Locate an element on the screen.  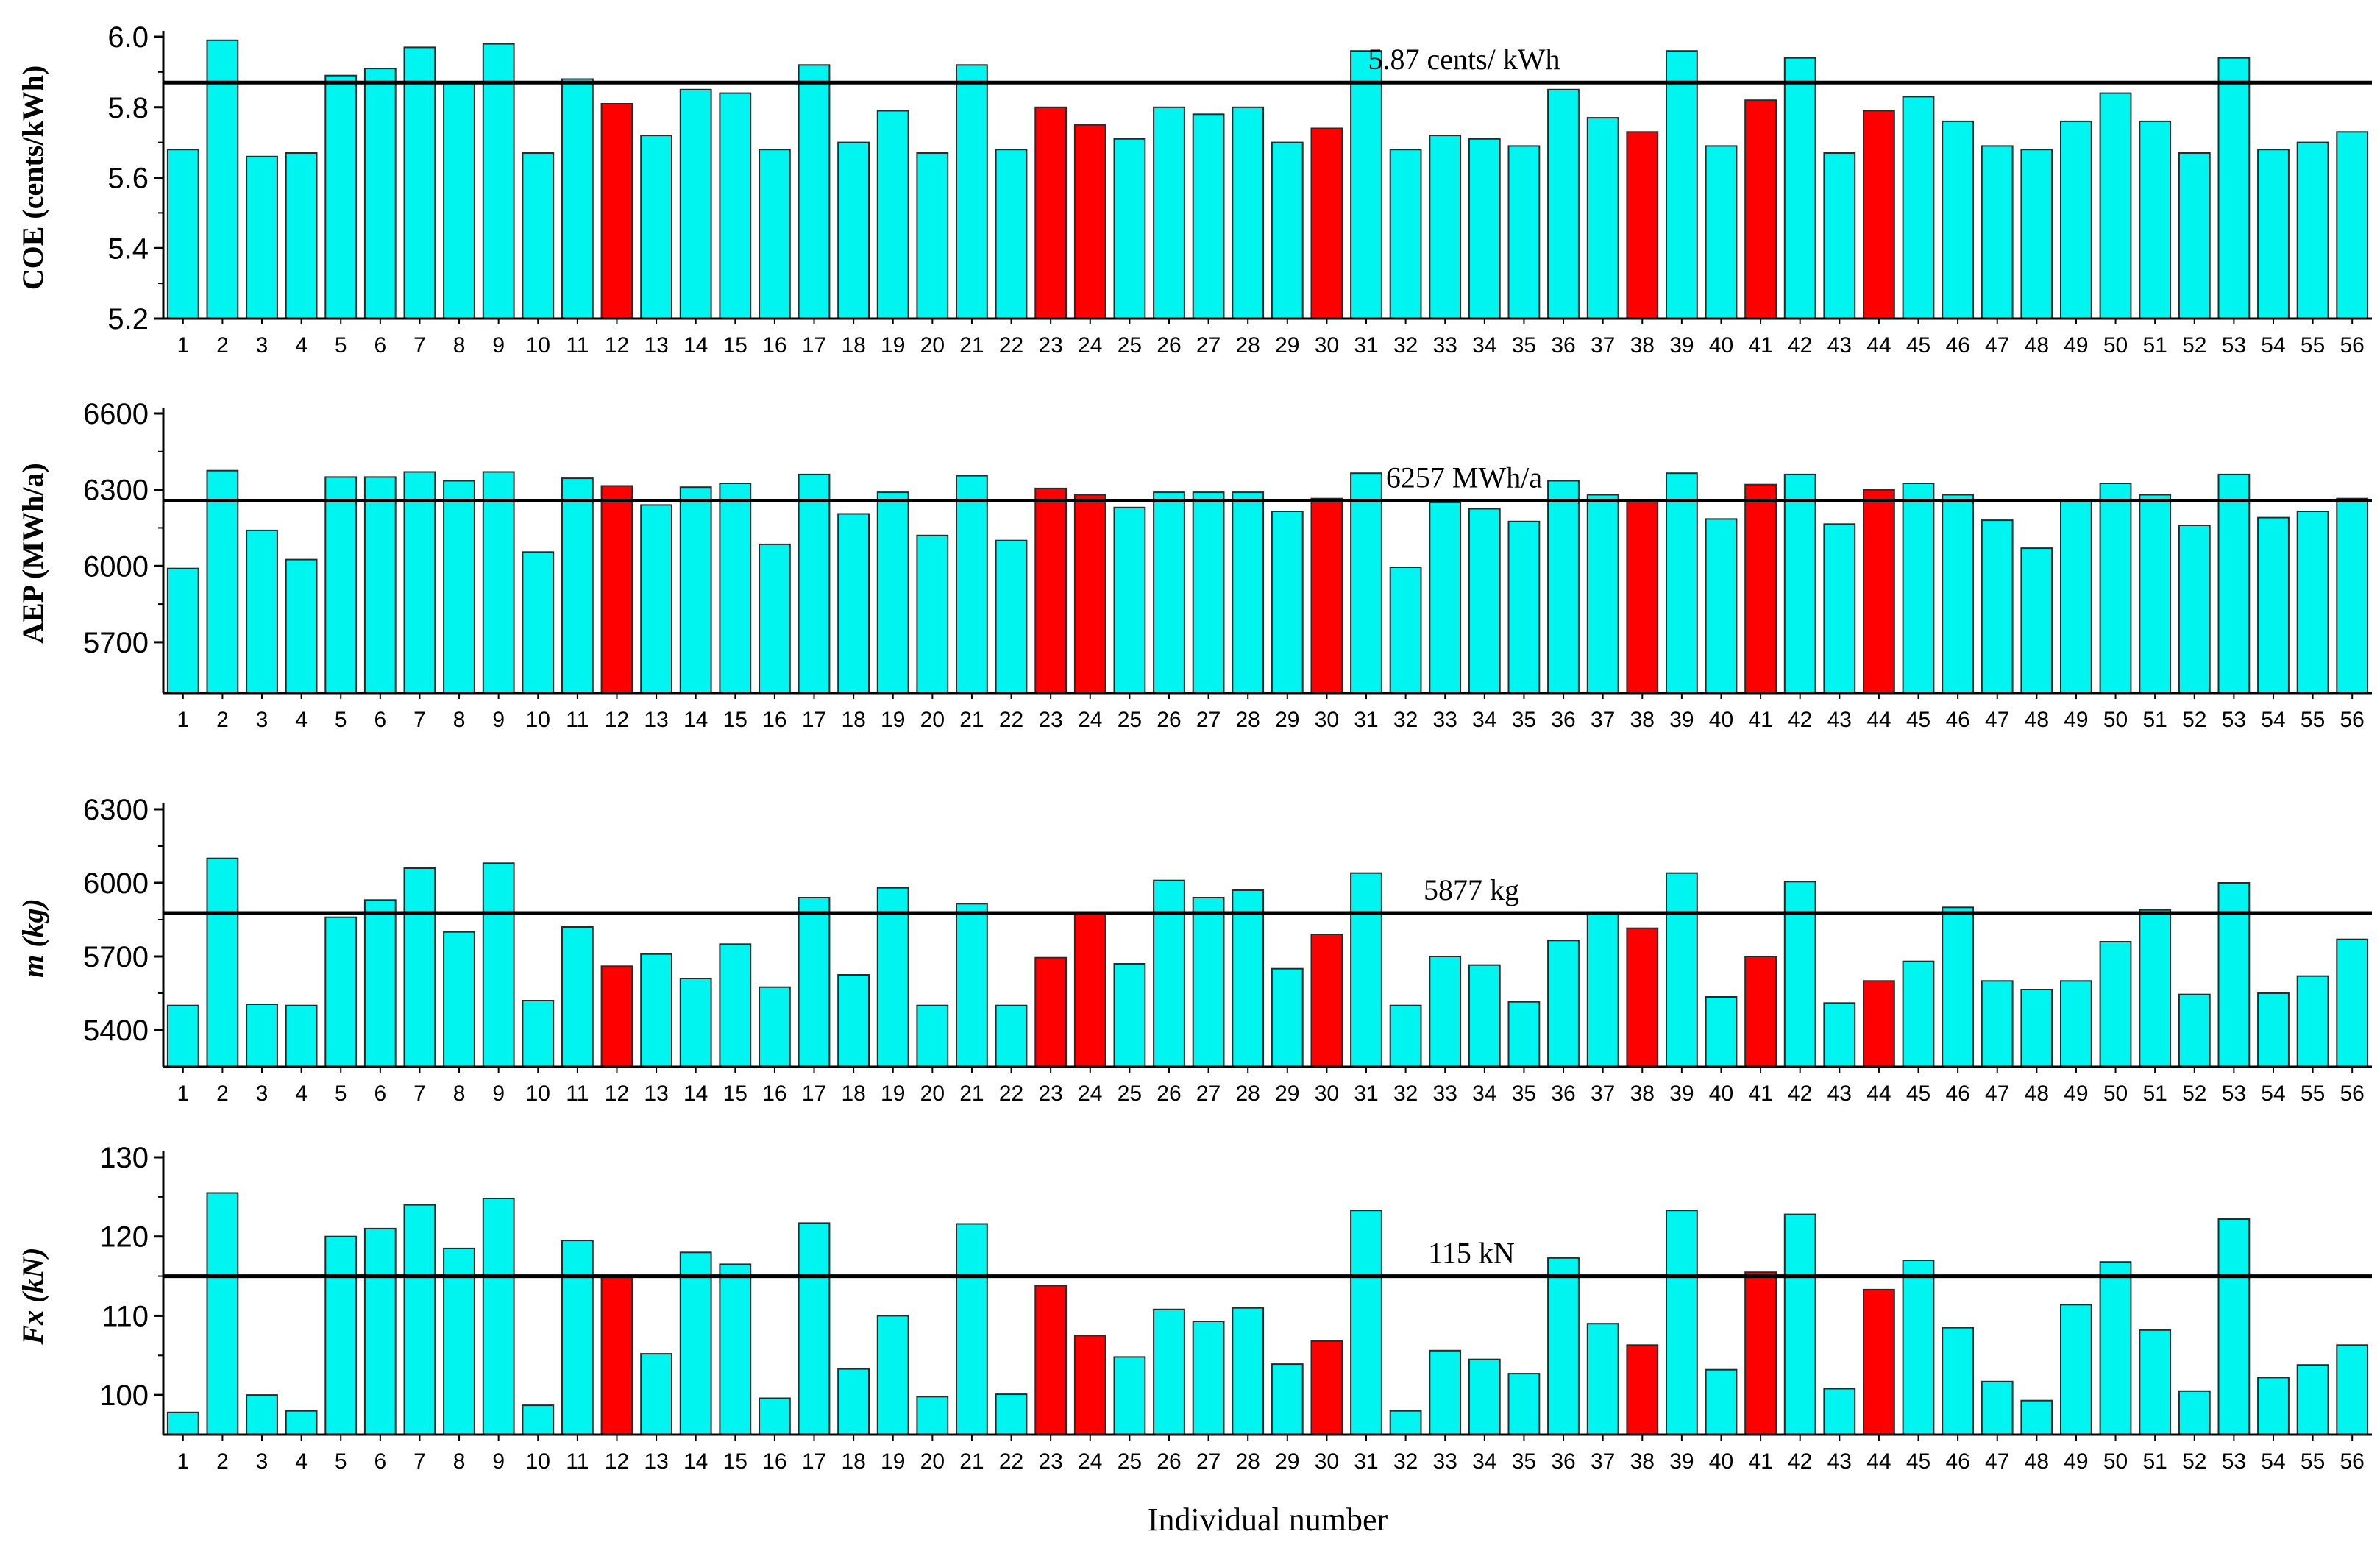
reference-label: 5.87 cents/ kWh is located at coordinates (1464, 59).